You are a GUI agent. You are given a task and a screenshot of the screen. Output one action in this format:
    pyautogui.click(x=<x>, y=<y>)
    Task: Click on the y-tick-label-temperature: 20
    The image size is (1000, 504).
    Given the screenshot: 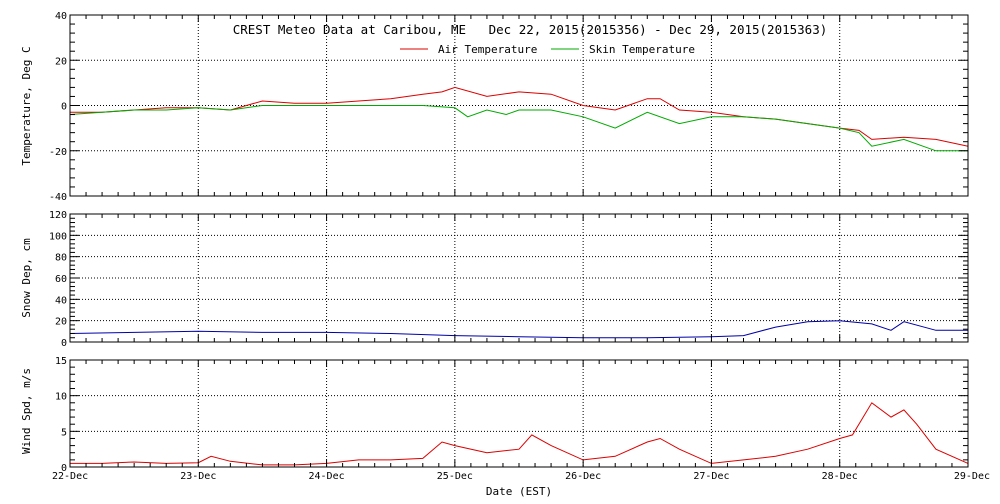 What is the action you would take?
    pyautogui.click(x=61, y=61)
    